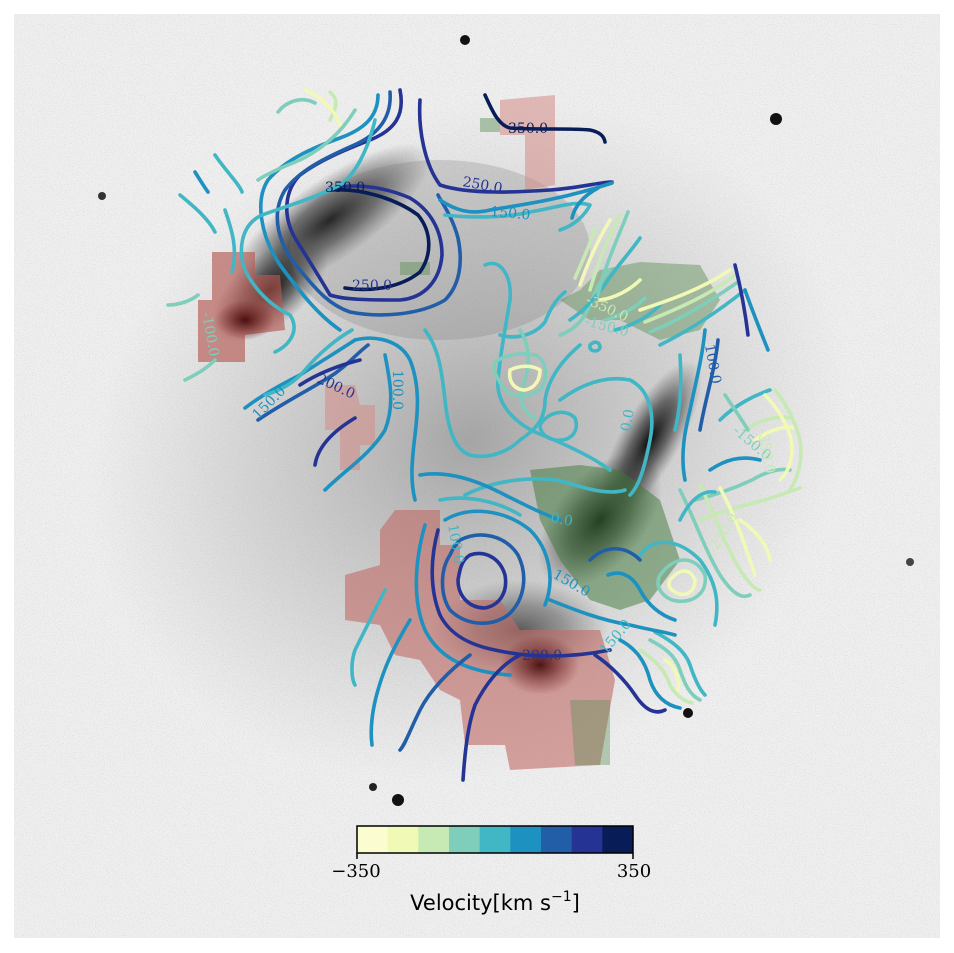 The image size is (954, 953). What do you see at coordinates (491, 870) in the screenshot?
I see `colorbar: −350 350 Velocity[km s−1]` at bounding box center [491, 870].